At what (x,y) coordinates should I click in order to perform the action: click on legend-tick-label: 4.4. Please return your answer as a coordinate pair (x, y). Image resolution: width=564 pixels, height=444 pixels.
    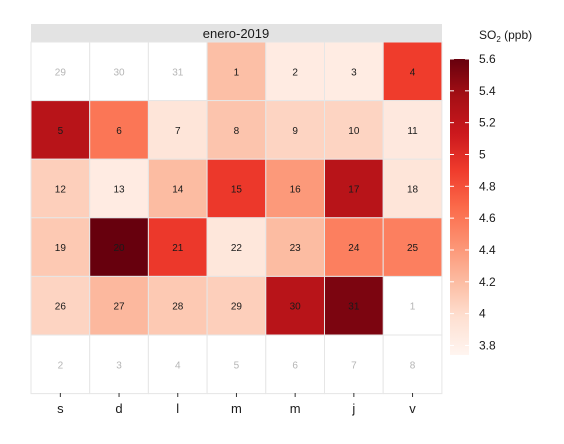
    Looking at the image, I should click on (487, 250).